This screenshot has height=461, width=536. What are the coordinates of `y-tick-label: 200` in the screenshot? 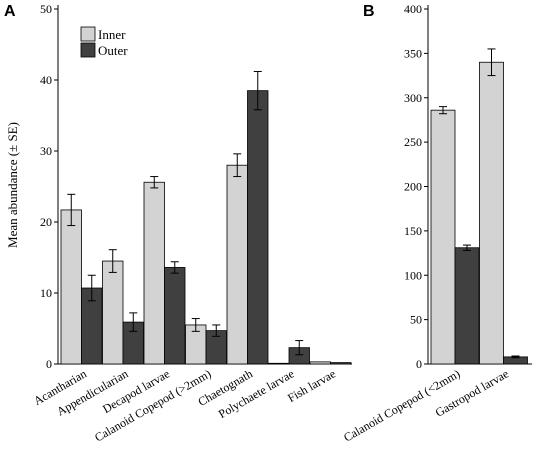 It's located at (413, 187).